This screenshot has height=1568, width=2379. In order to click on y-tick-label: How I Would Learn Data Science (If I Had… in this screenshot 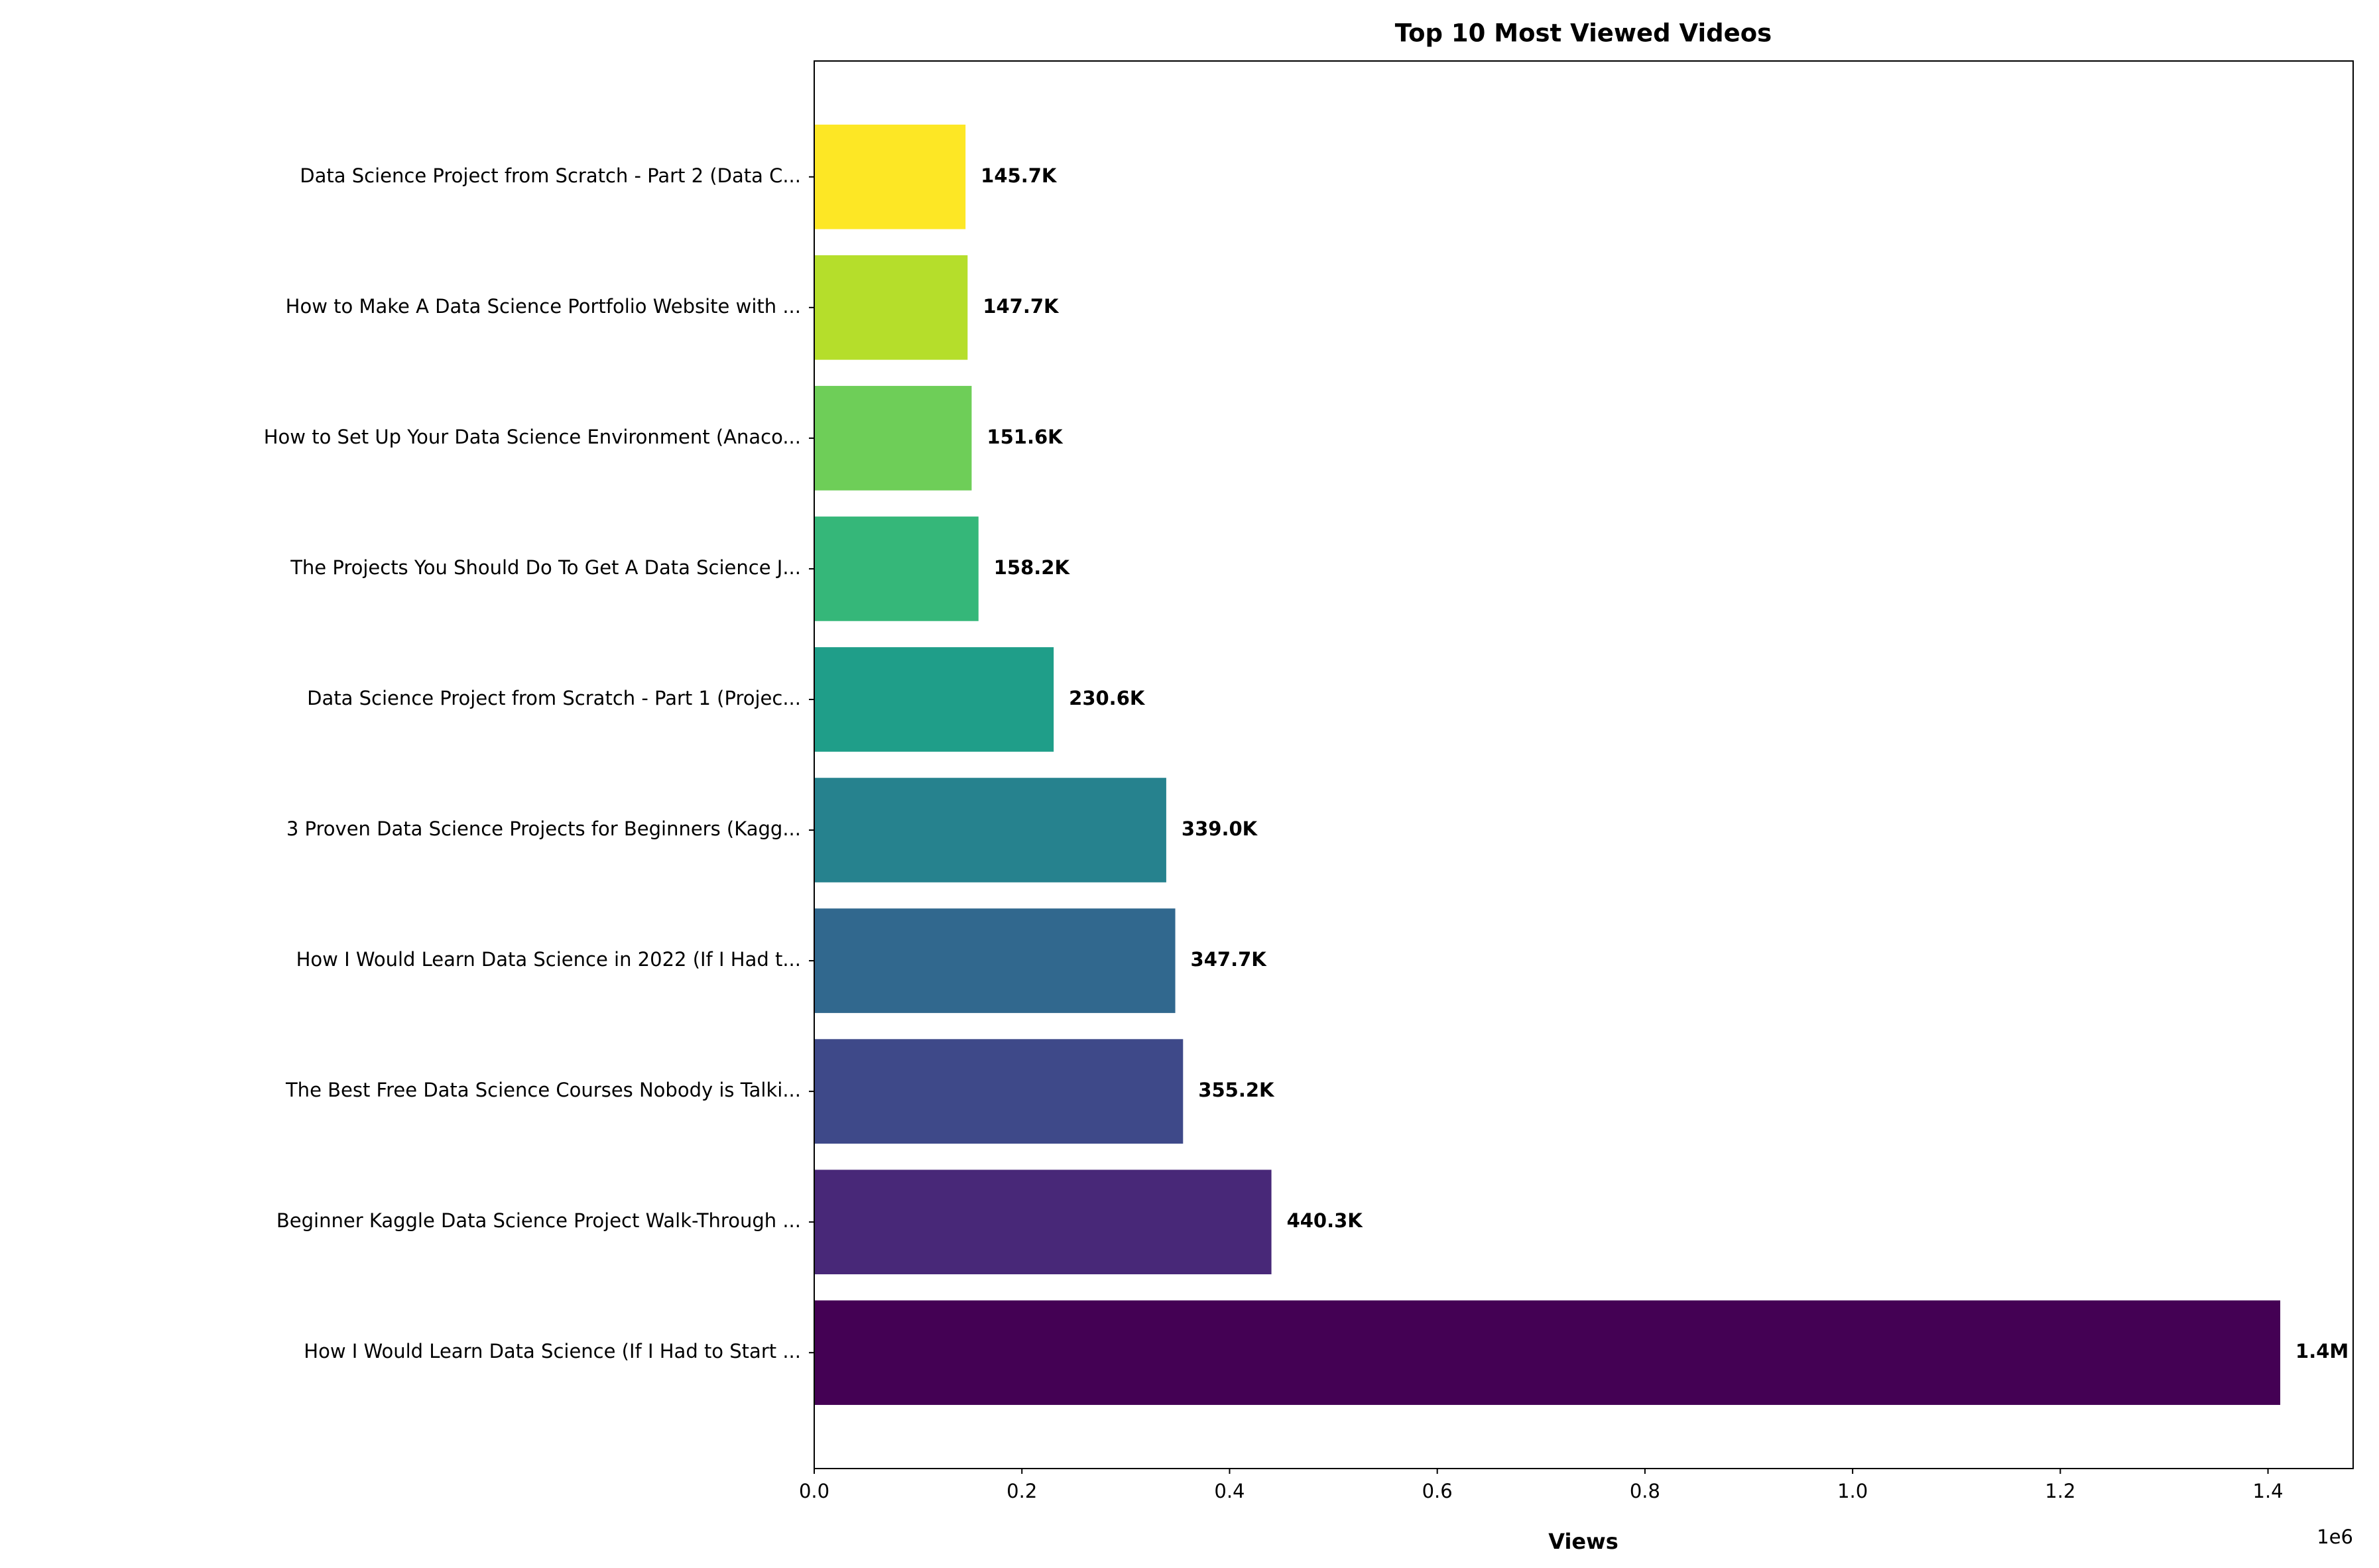, I will do `click(552, 1351)`.